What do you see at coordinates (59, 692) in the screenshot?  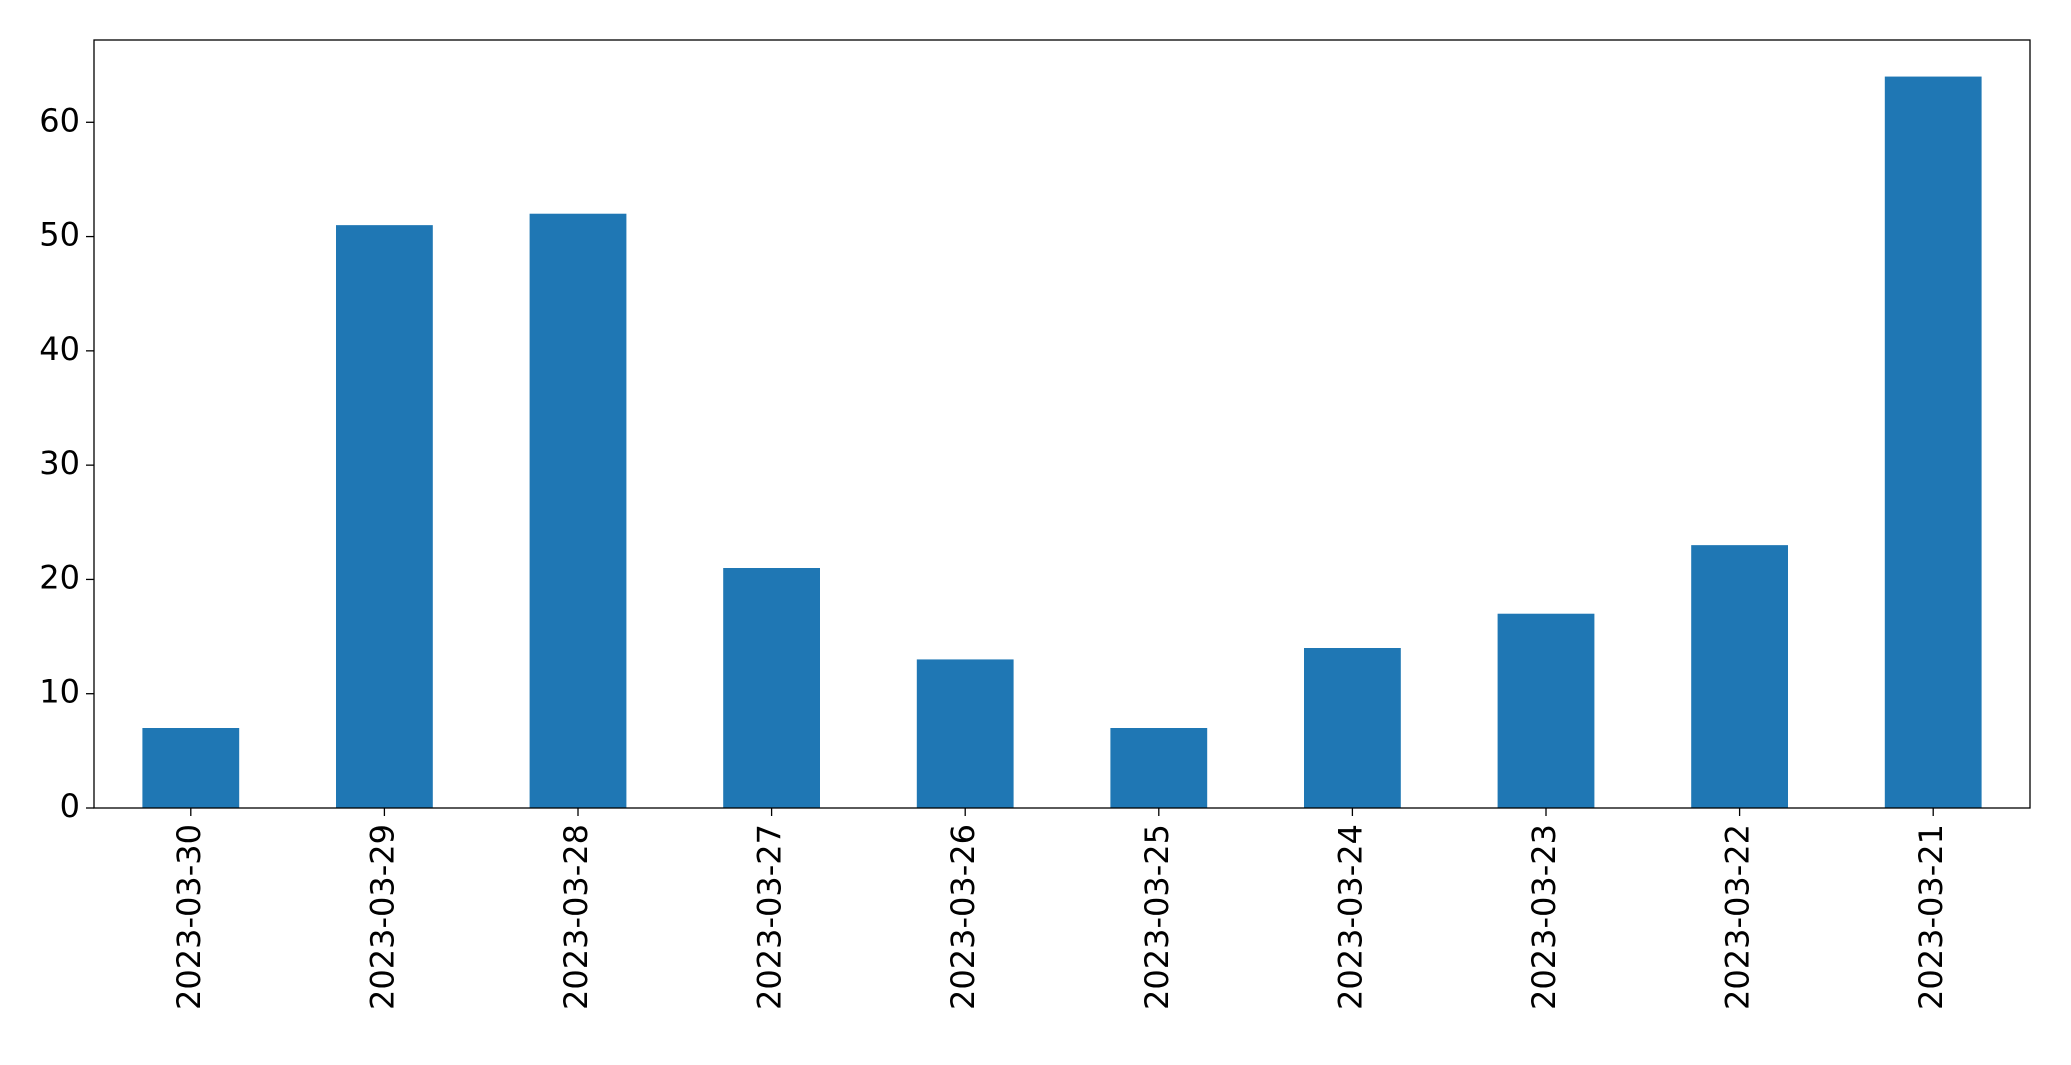 I see `y-tick-label: 10` at bounding box center [59, 692].